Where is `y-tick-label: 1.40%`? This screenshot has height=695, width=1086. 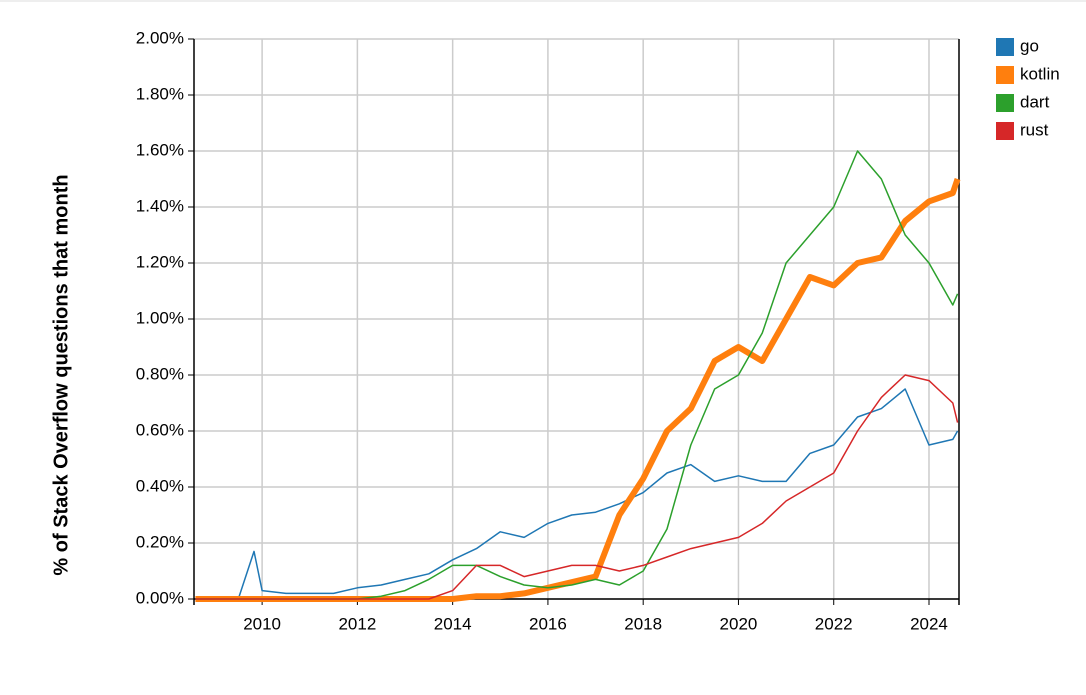
y-tick-label: 1.40% is located at coordinates (160, 205).